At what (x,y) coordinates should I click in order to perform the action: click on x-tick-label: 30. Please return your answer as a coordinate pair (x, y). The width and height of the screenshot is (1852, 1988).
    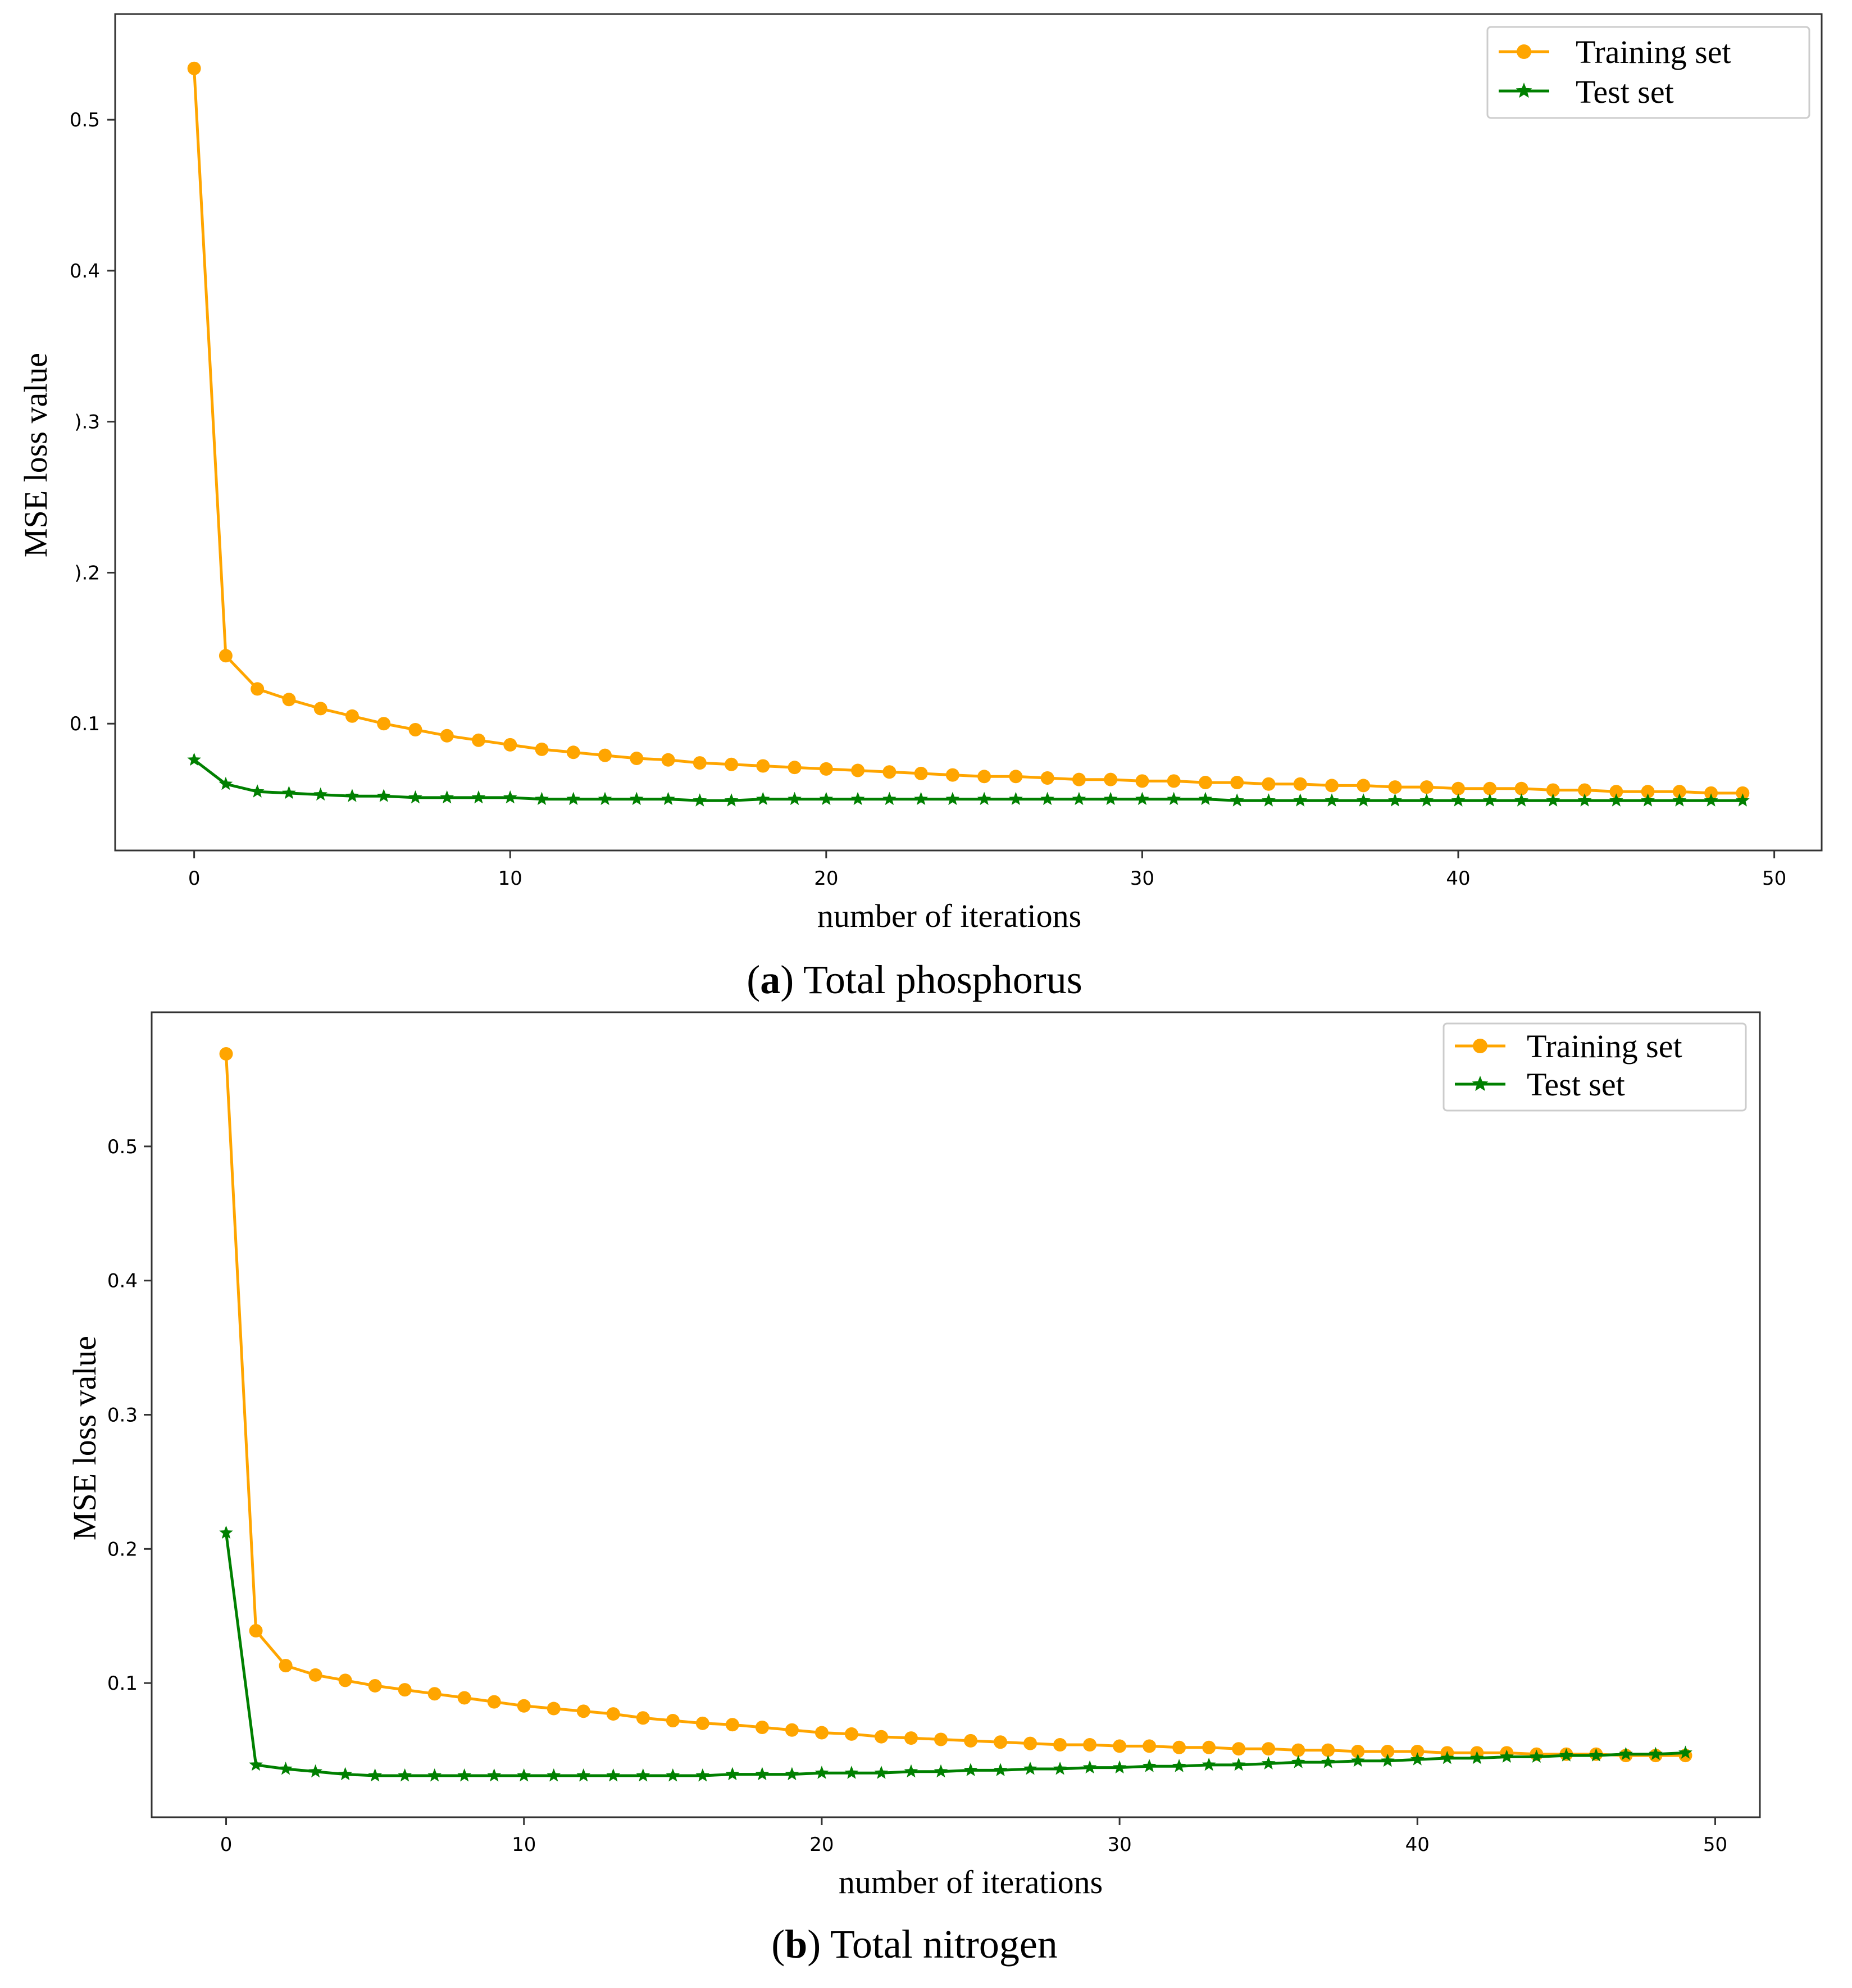
    Looking at the image, I should click on (1119, 1845).